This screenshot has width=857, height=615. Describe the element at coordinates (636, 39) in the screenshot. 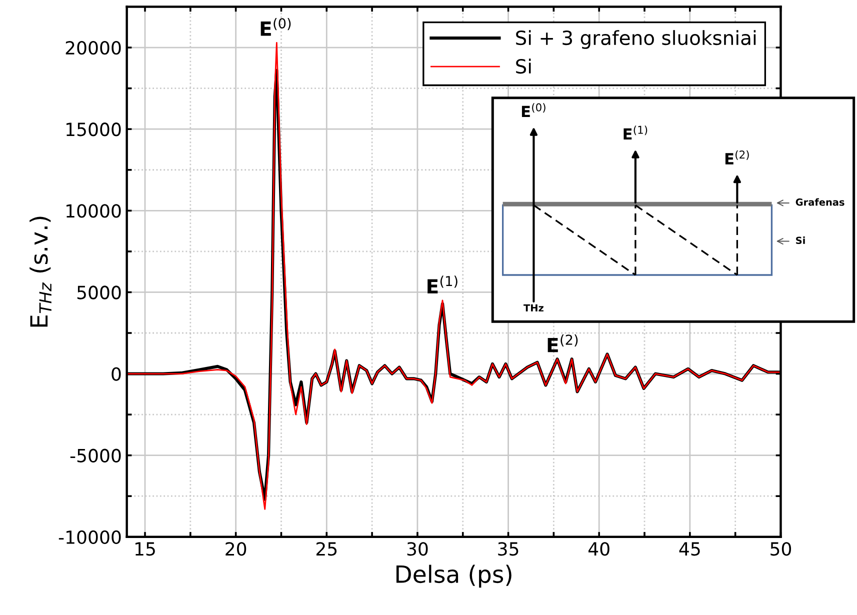

I see `legend-label: Si + 3 grafeno sluoksniai` at that location.